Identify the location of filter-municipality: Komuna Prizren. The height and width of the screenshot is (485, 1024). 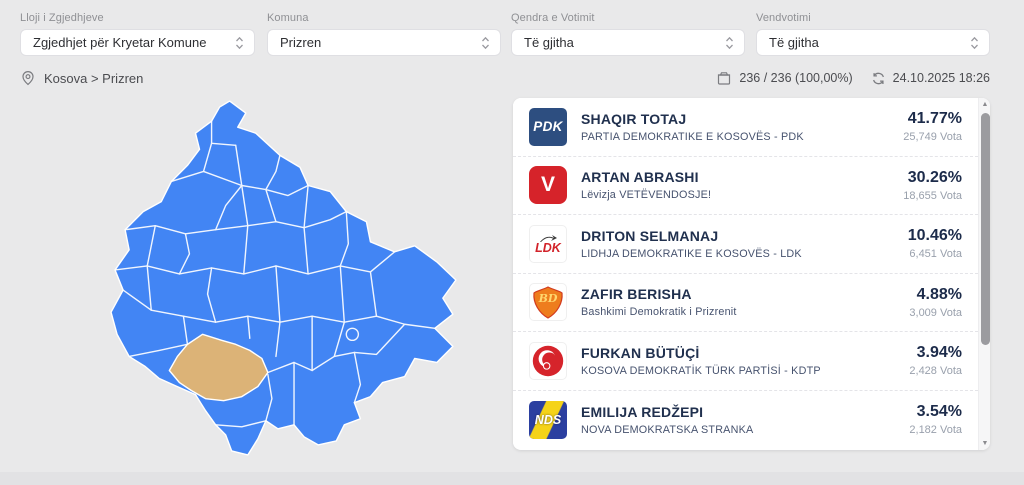
(384, 34).